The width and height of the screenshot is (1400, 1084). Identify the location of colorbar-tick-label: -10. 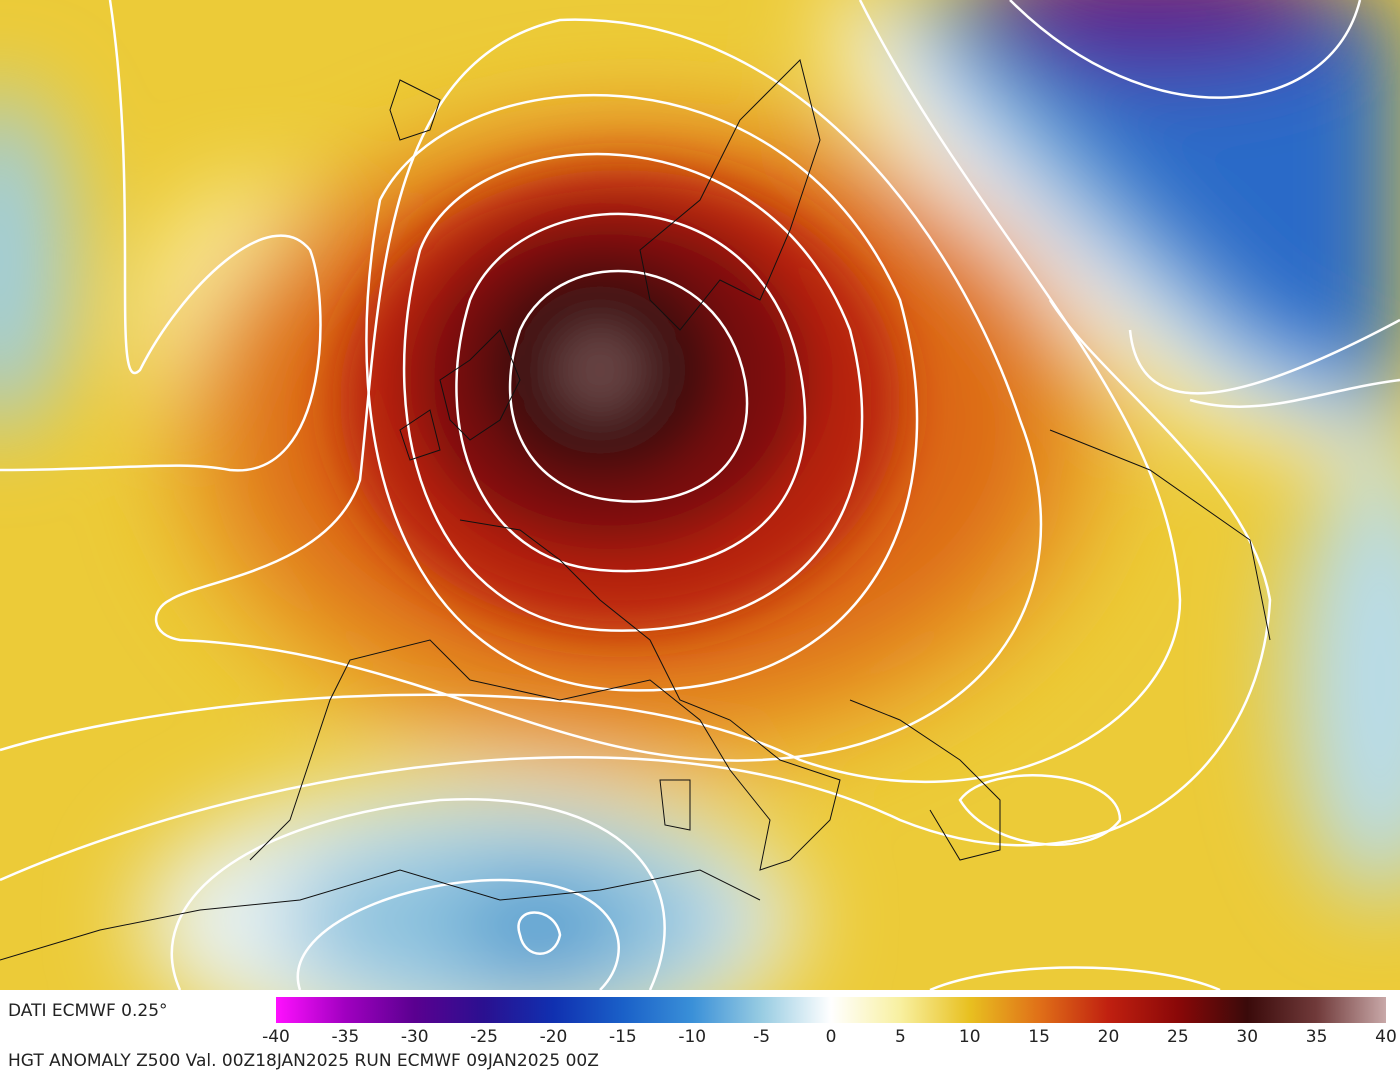
(692, 1037).